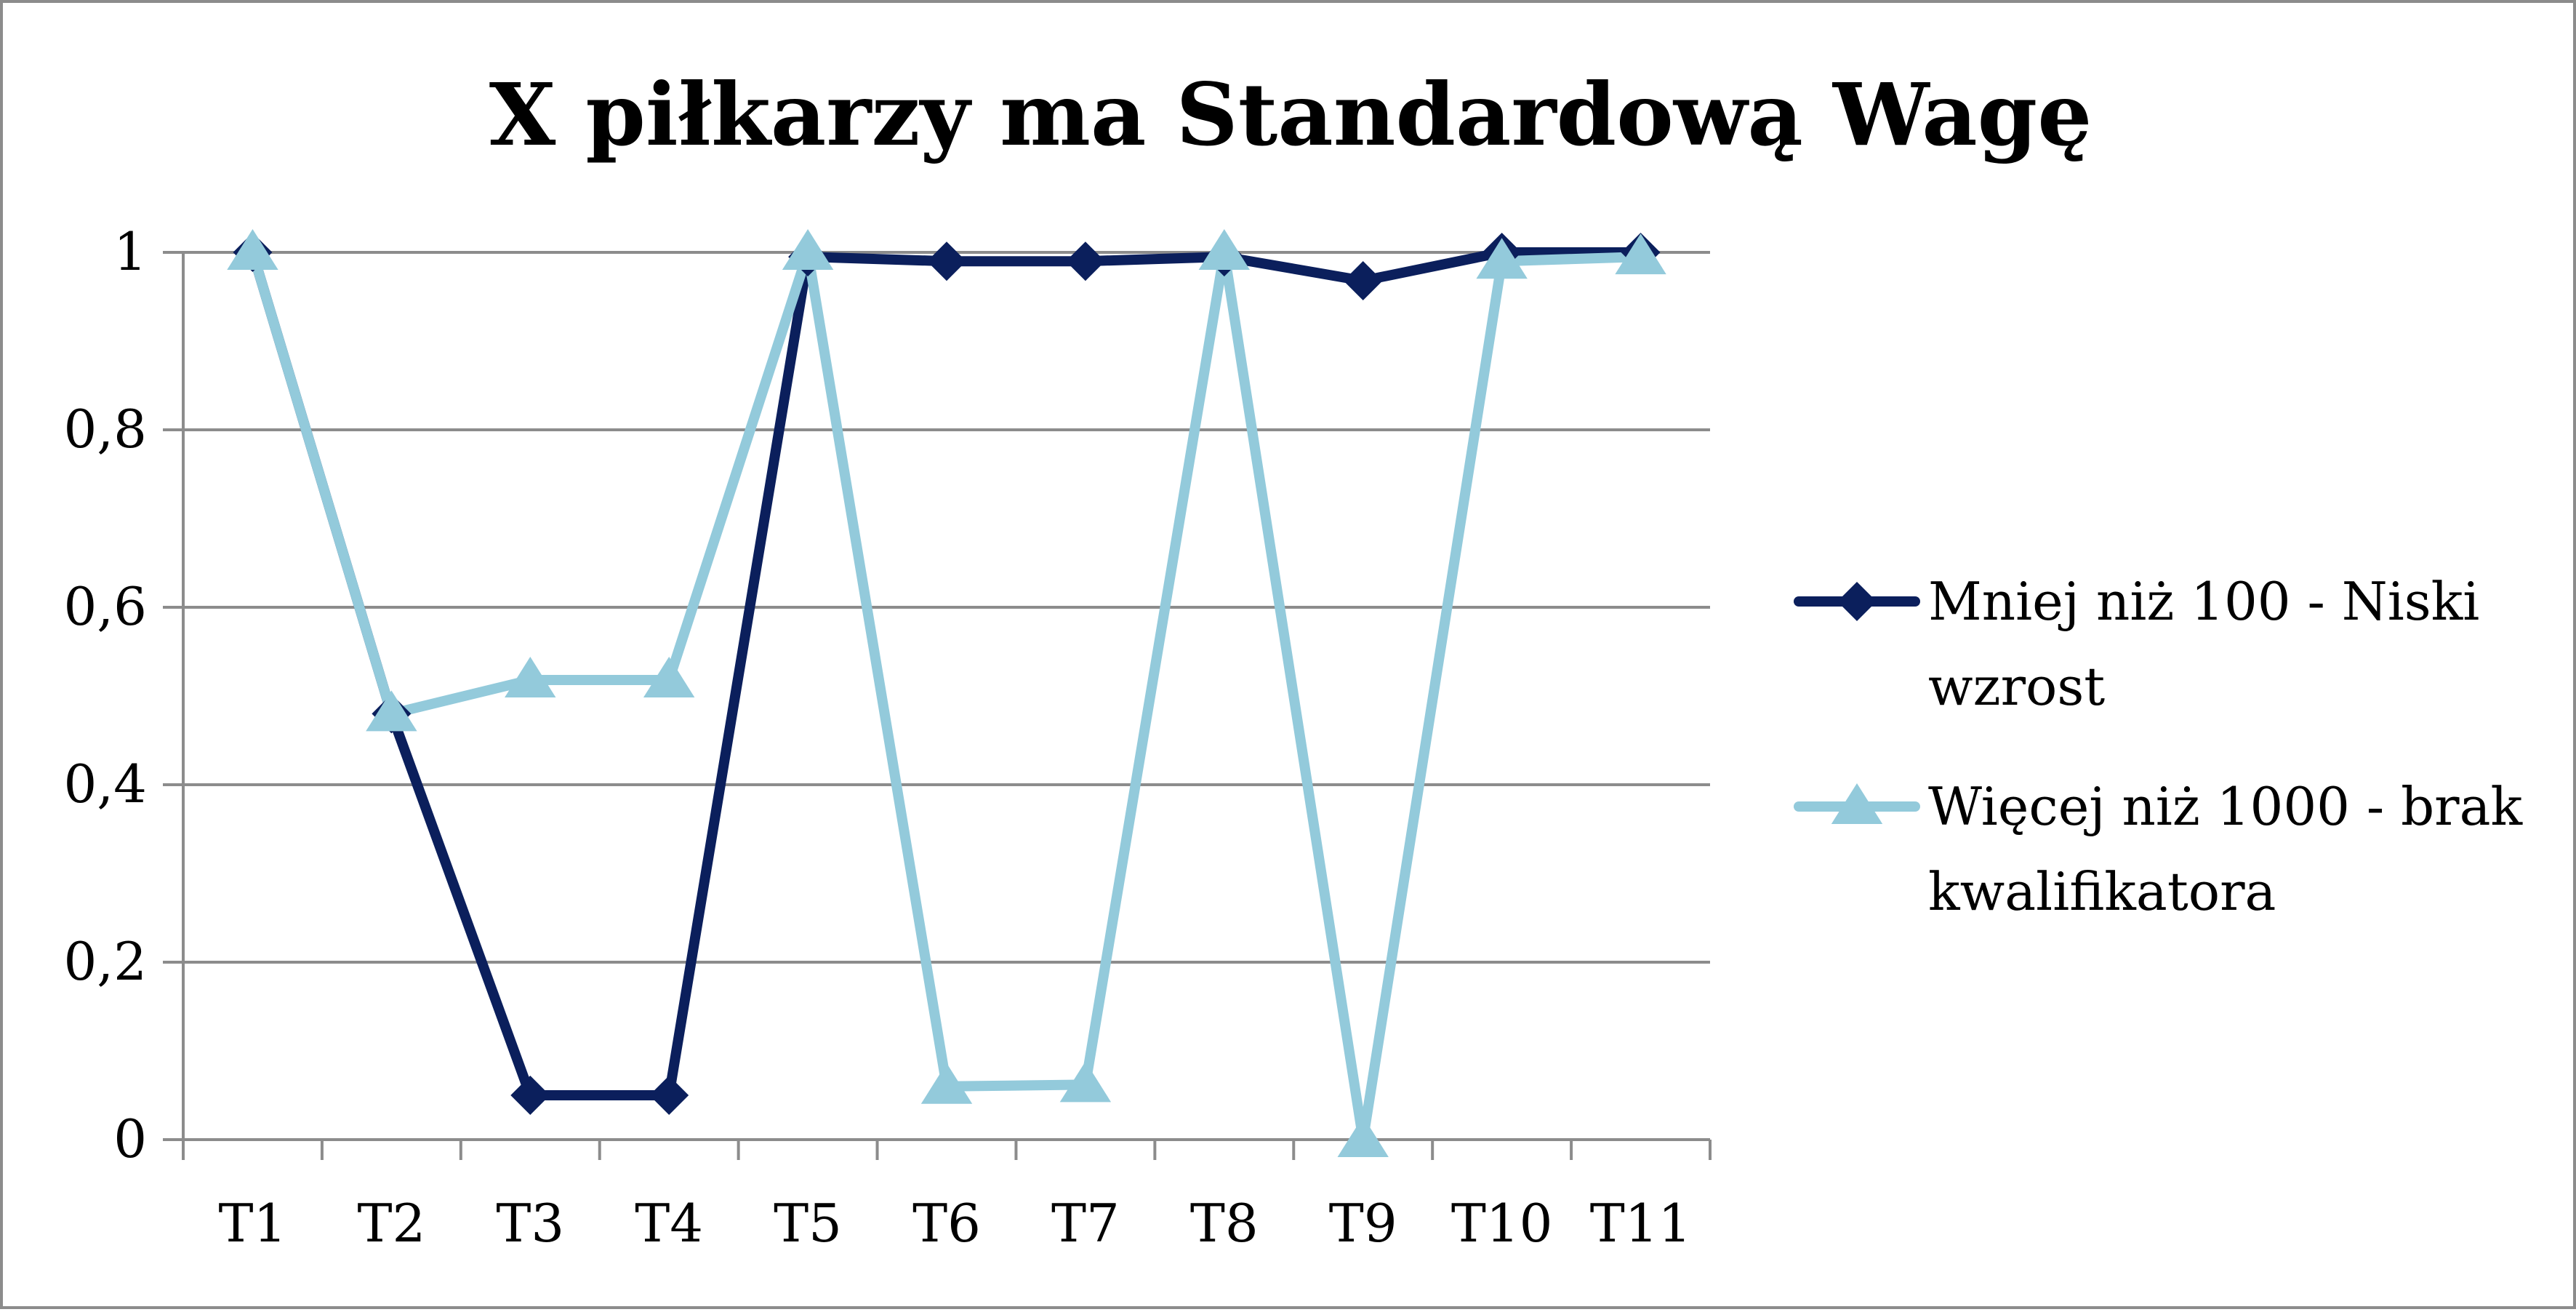 The width and height of the screenshot is (2576, 1312). What do you see at coordinates (253, 1223) in the screenshot?
I see `x-tick-label: T1` at bounding box center [253, 1223].